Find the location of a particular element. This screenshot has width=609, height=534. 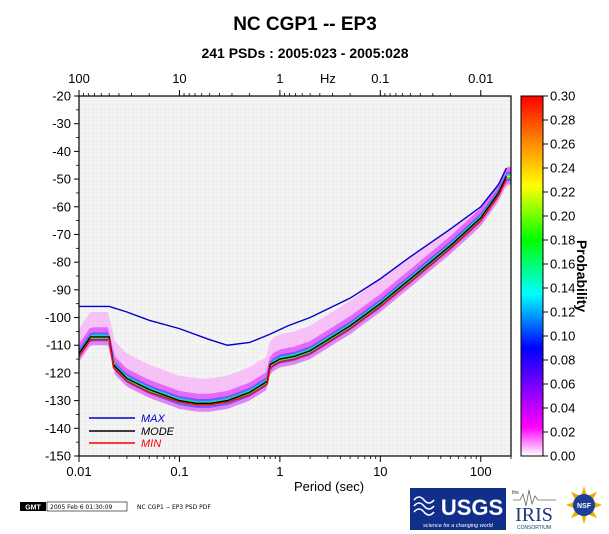

legend-max-label: MAX is located at coordinates (153, 419).